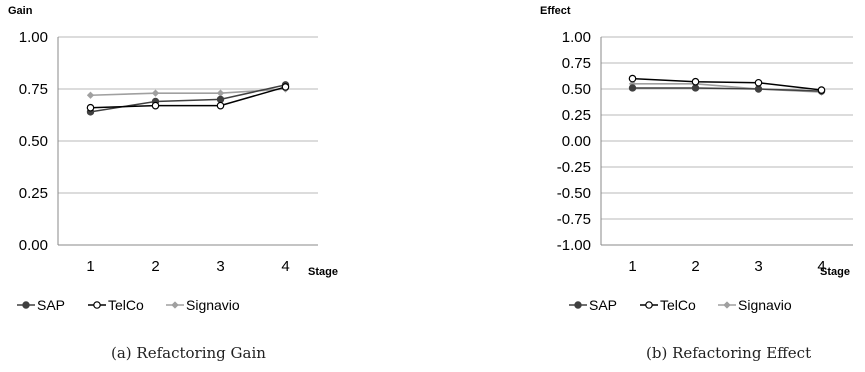  What do you see at coordinates (188, 353) in the screenshot?
I see `caption: (a) Refactoring Gain` at bounding box center [188, 353].